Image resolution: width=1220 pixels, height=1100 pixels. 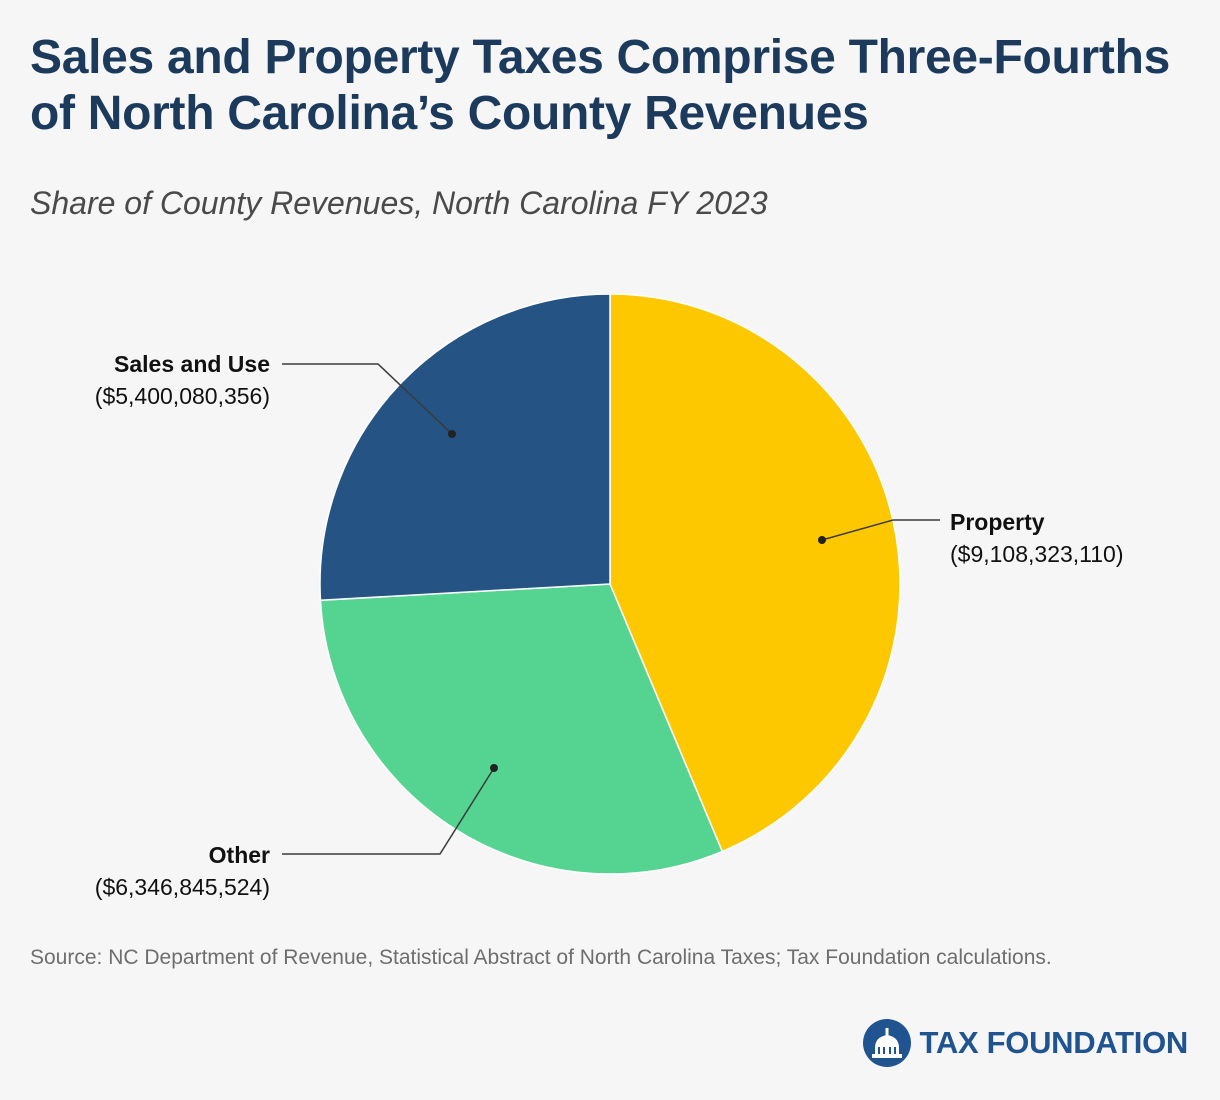 I want to click on leader-dot-property, so click(x=822, y=540).